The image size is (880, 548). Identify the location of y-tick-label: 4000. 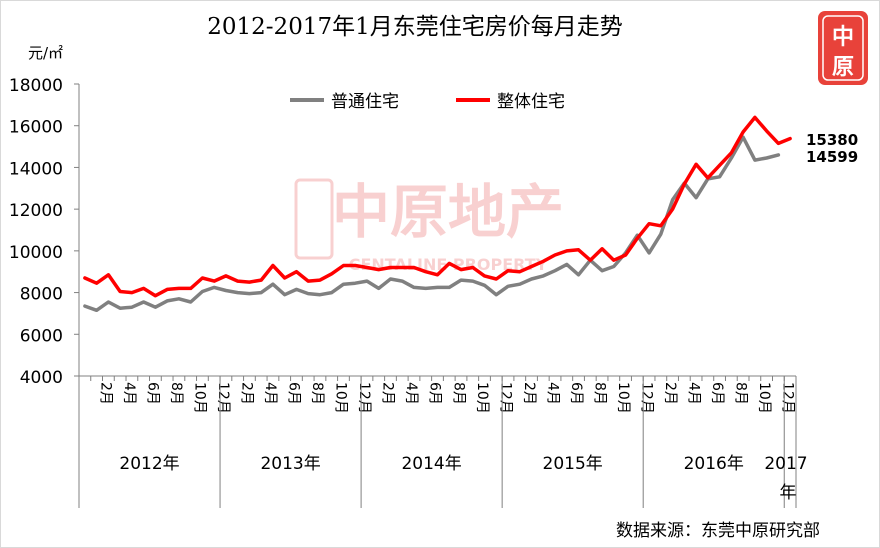
(41, 378).